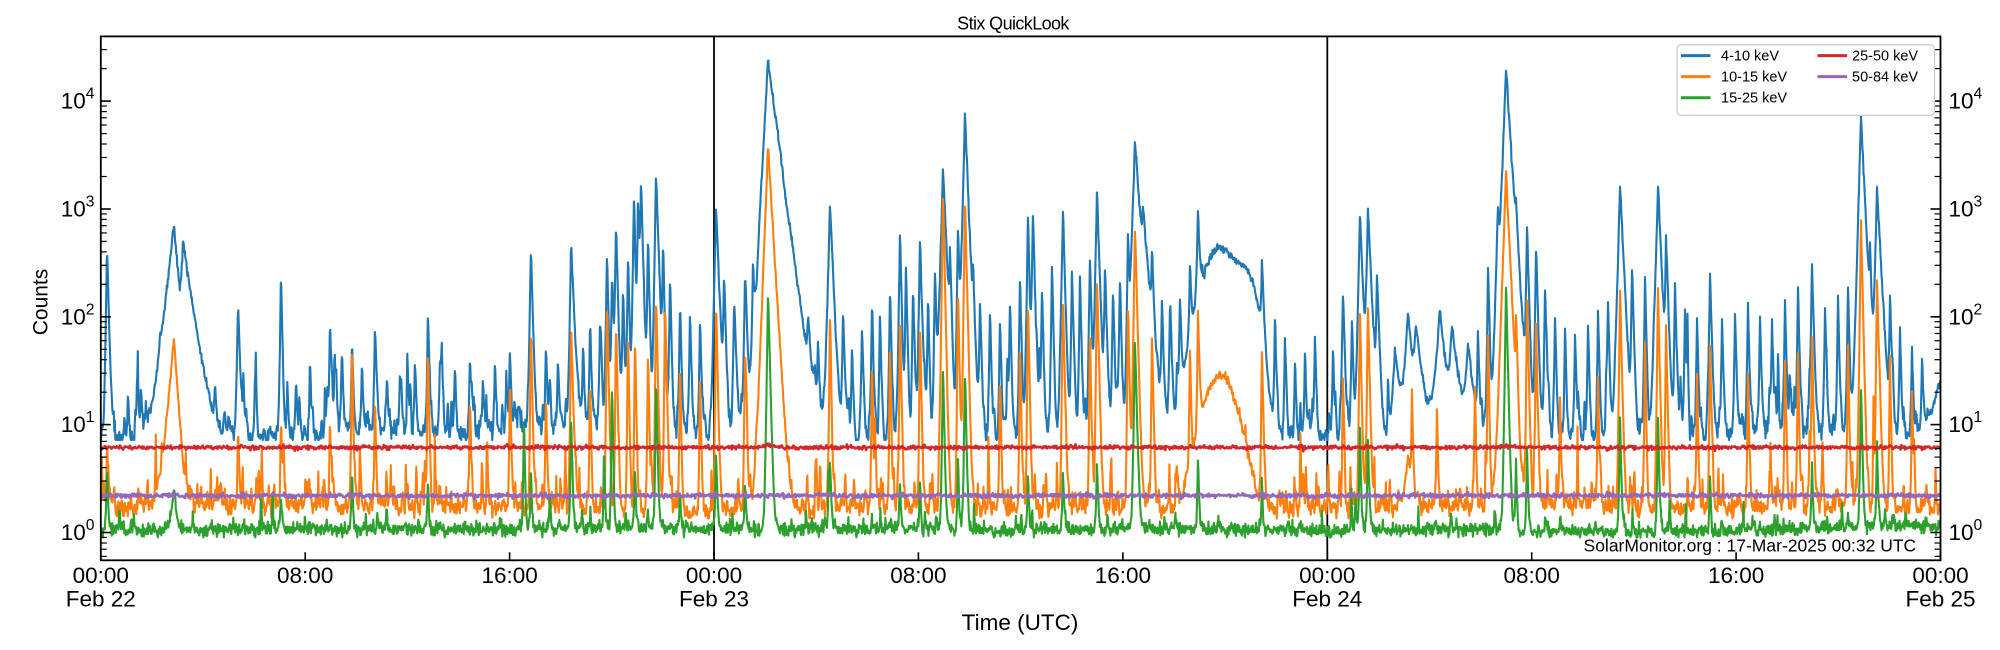 This screenshot has width=2000, height=650. Describe the element at coordinates (1885, 57) in the screenshot. I see `svg-text: 25-50 keV` at that location.